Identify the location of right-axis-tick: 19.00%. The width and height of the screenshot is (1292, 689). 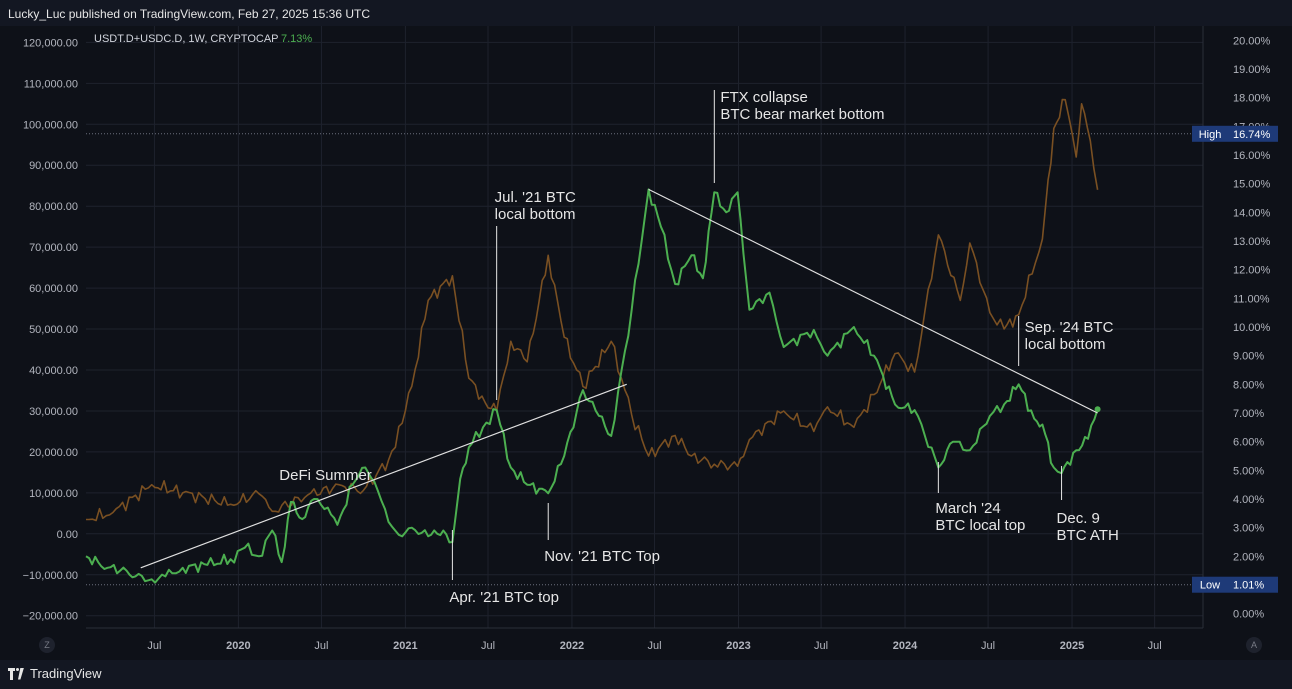
(1252, 70).